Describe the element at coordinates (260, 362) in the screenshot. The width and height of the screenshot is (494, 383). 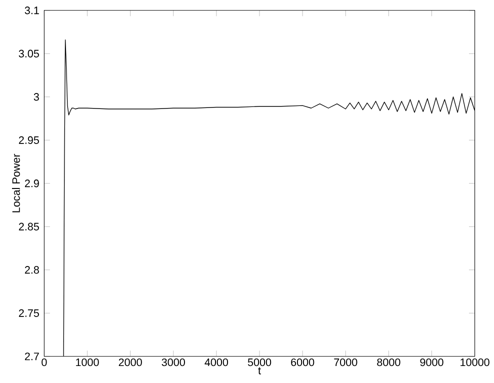
I see `x-tick-label: 5000` at that location.